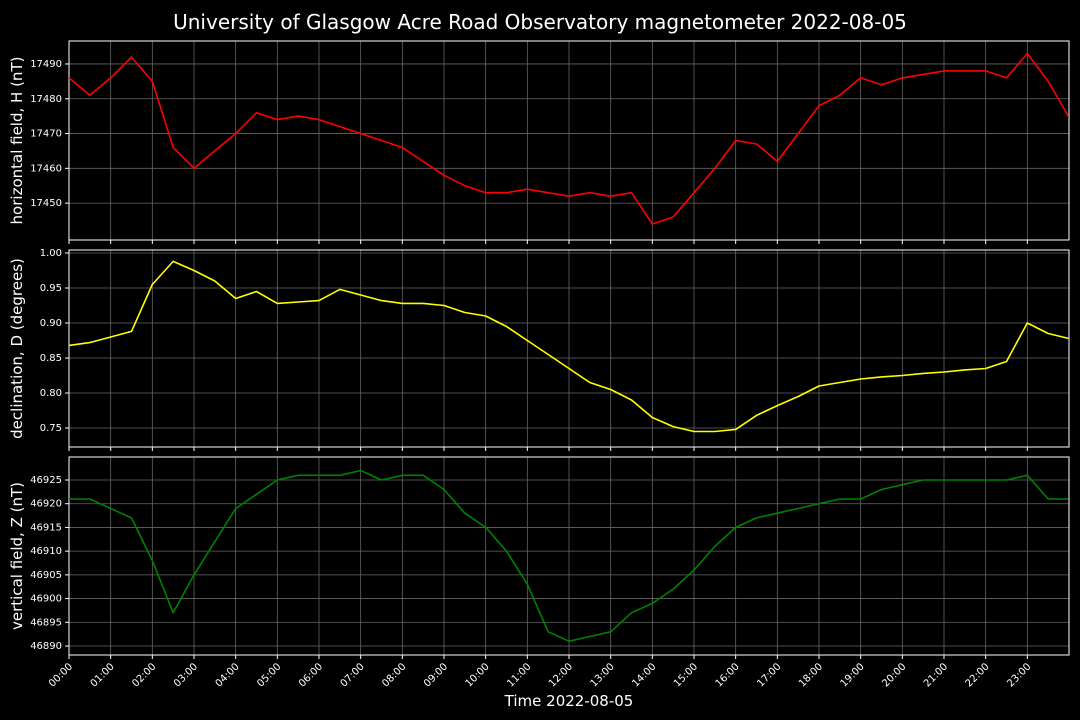 The width and height of the screenshot is (1080, 720). Describe the element at coordinates (46, 646) in the screenshot. I see `y-tick-label: 46890` at that location.